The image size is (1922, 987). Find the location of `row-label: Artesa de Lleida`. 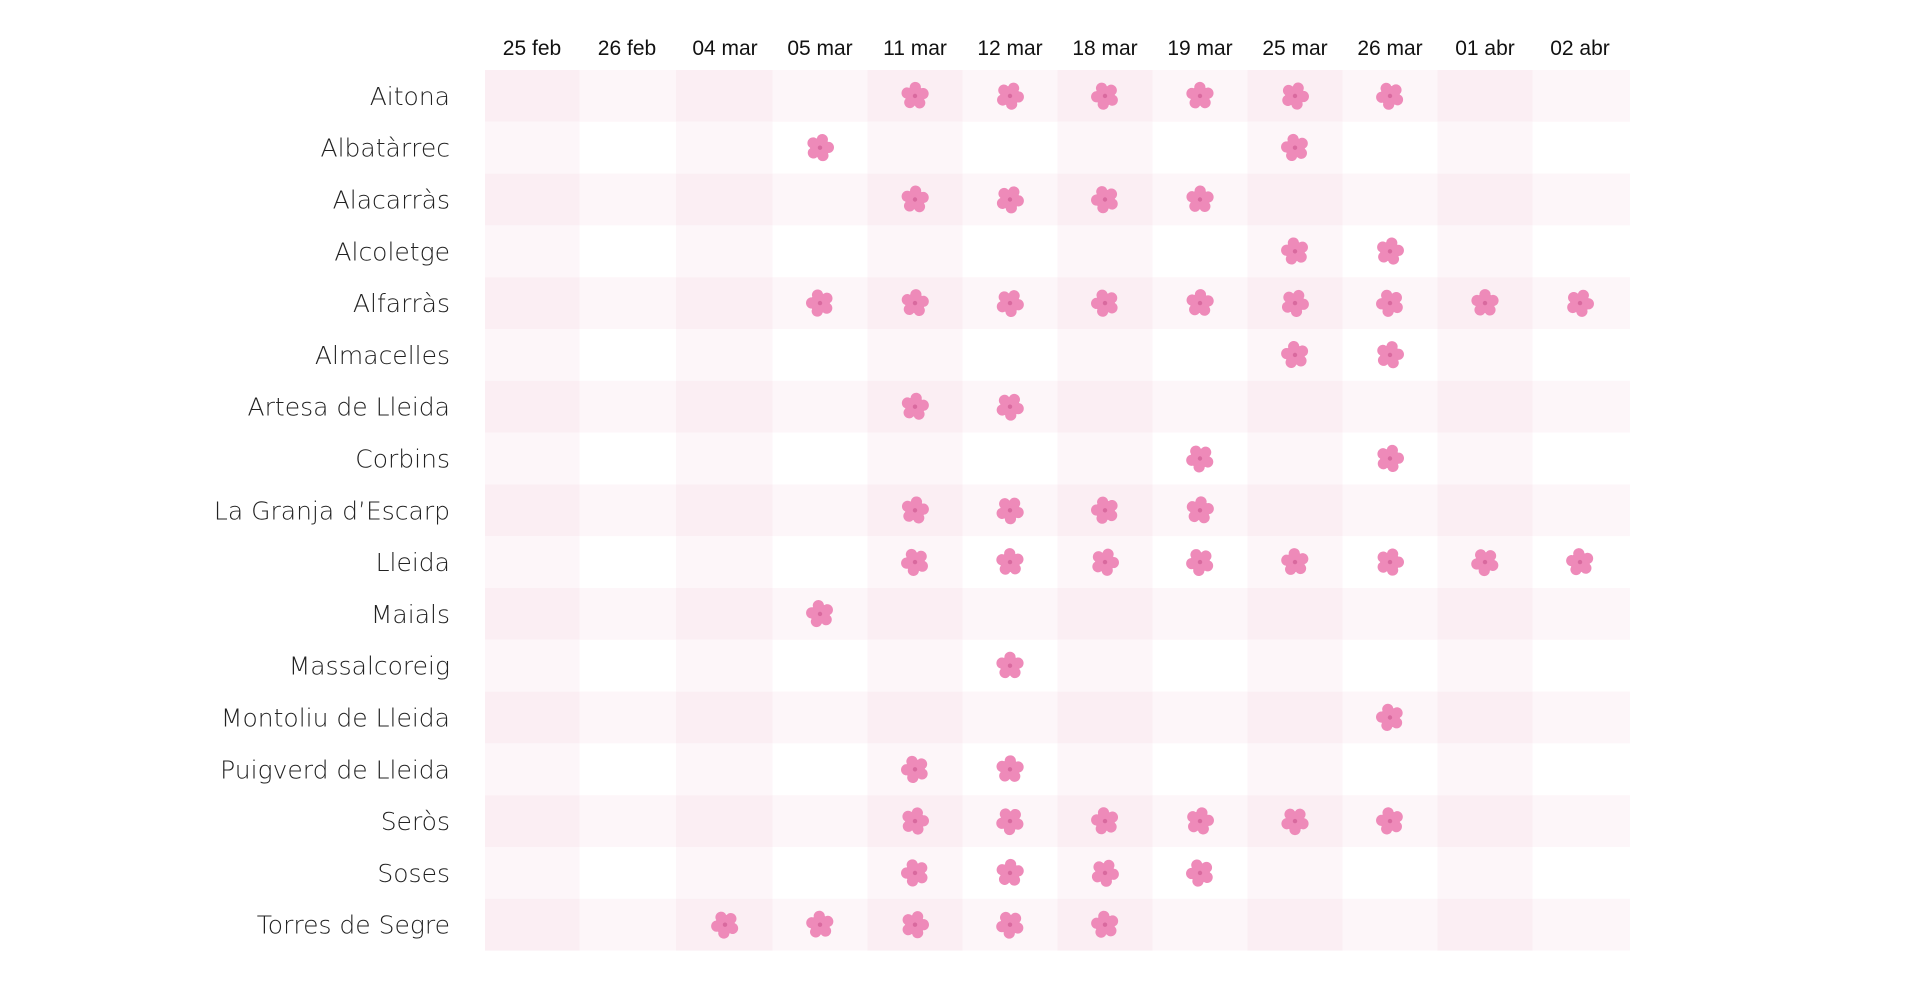

row-label: Artesa de Lleida is located at coordinates (349, 407).